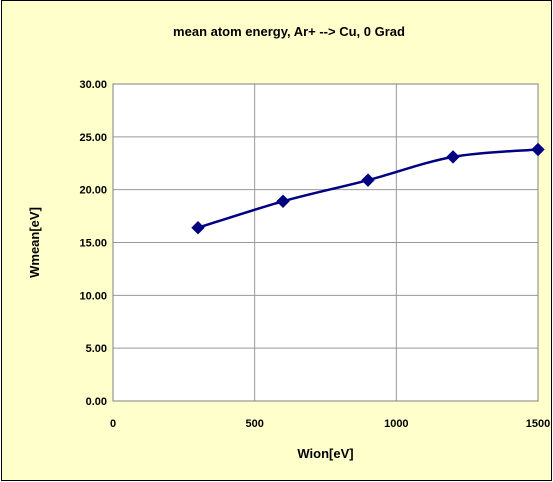 The image size is (553, 482). Describe the element at coordinates (289, 31) in the screenshot. I see `chart-title: mean atom energy, Ar+ --> Cu, 0 Grad` at that location.